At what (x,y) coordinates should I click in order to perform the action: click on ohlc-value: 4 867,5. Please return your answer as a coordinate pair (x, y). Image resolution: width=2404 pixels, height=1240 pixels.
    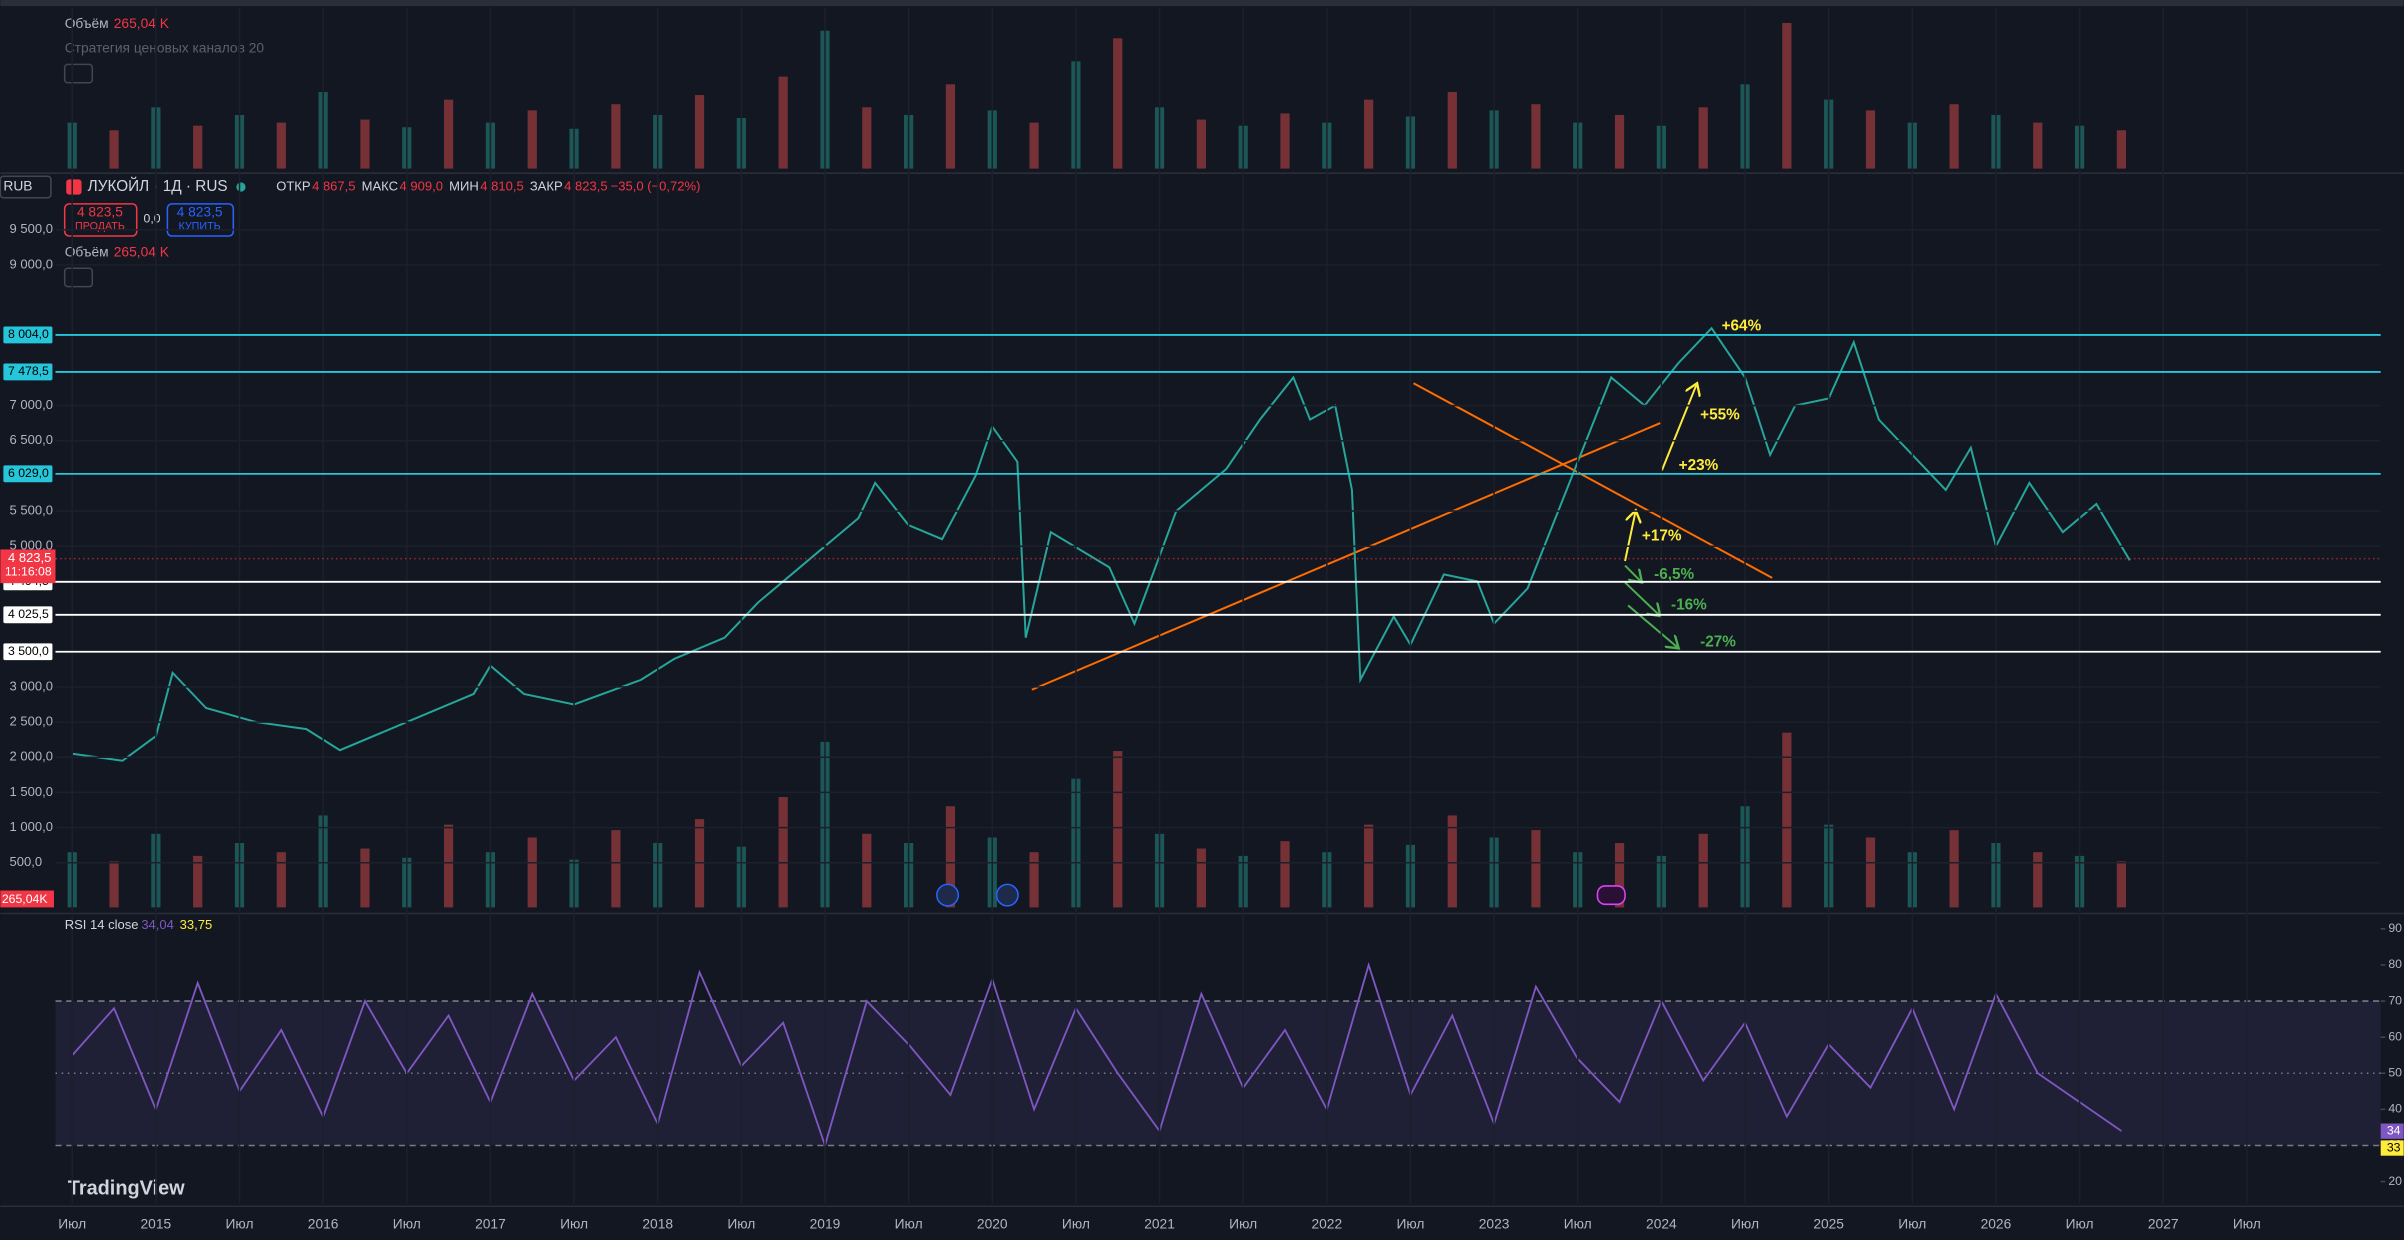
    Looking at the image, I should click on (333, 185).